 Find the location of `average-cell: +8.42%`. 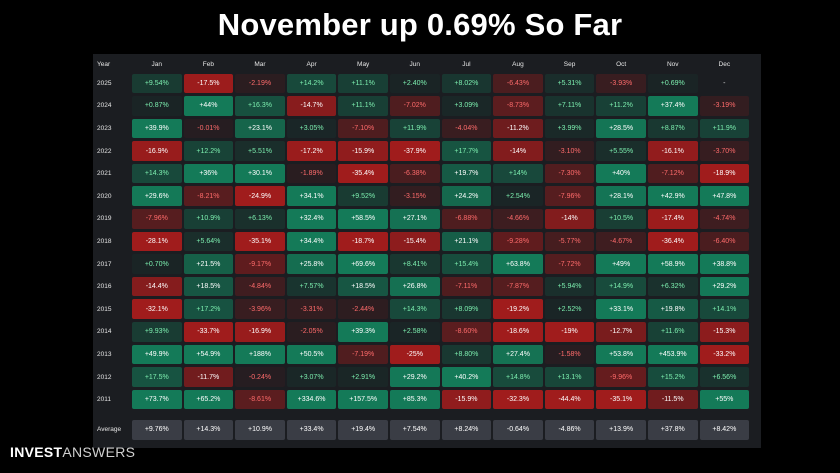

average-cell: +8.42% is located at coordinates (724, 429).